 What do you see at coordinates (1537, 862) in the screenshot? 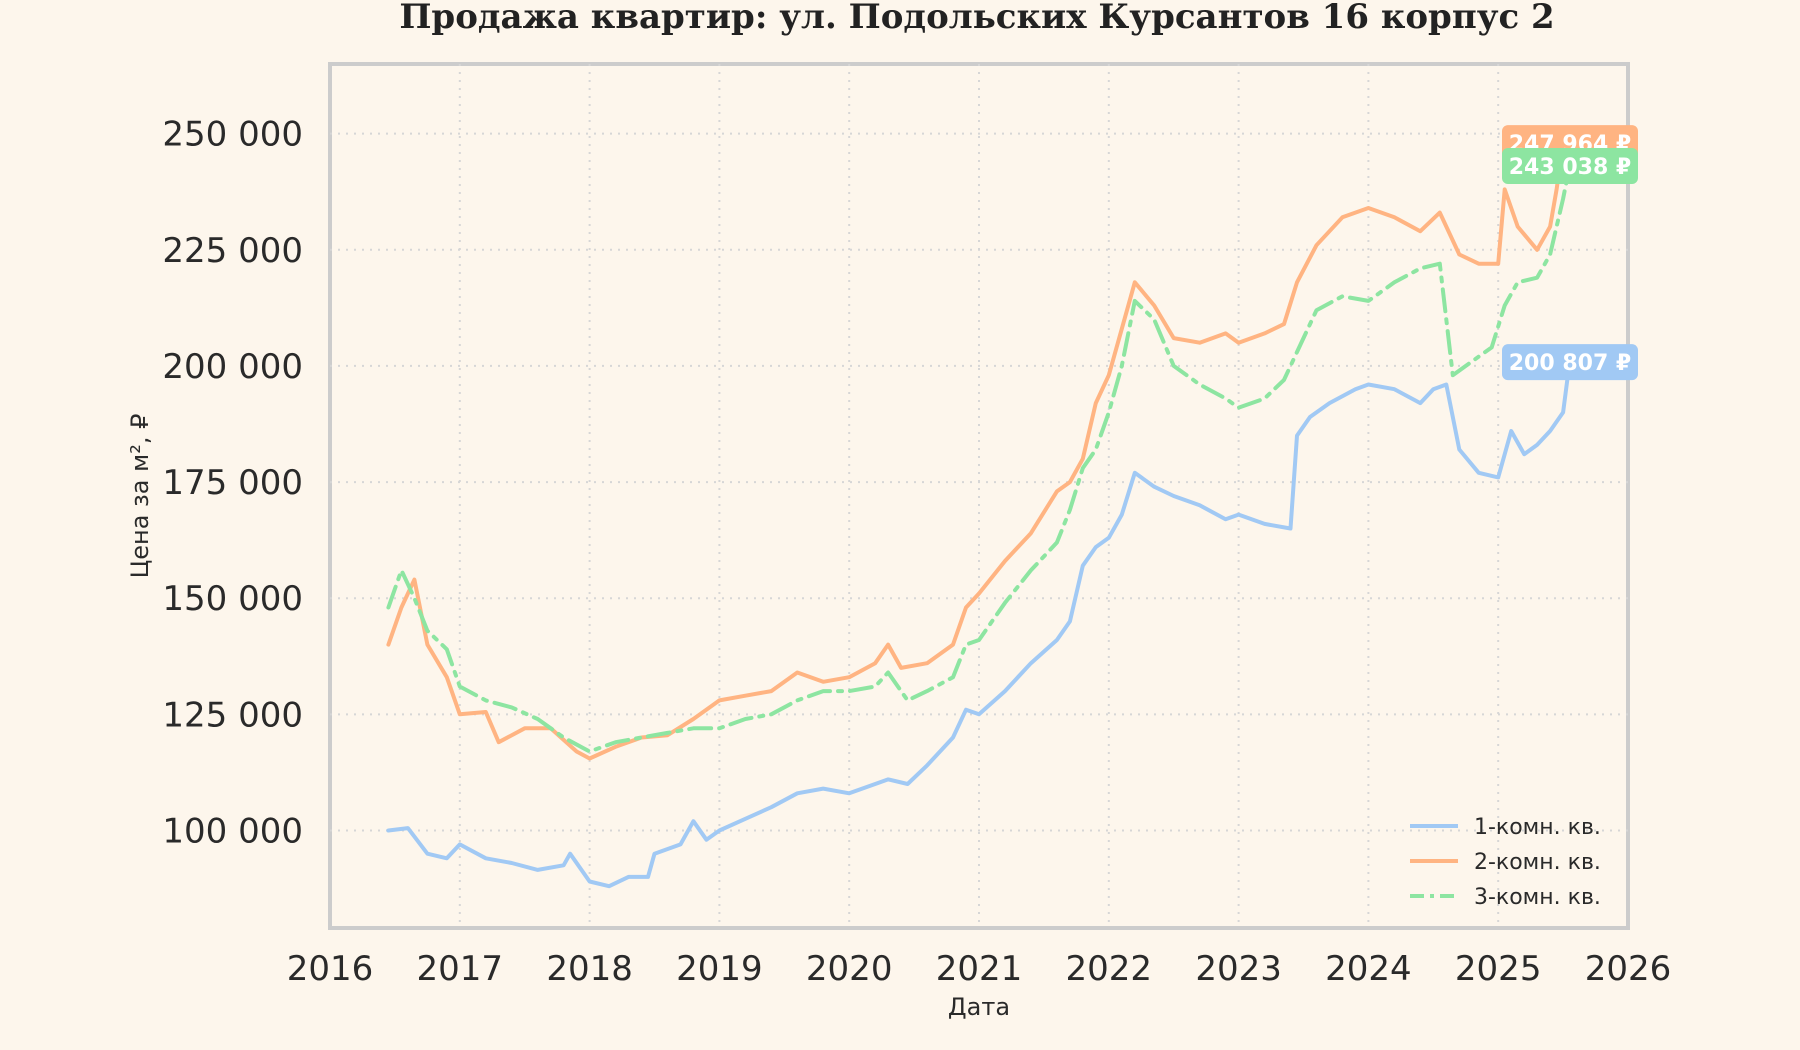
I see `legend-label-2: 2-комн. кв.` at bounding box center [1537, 862].